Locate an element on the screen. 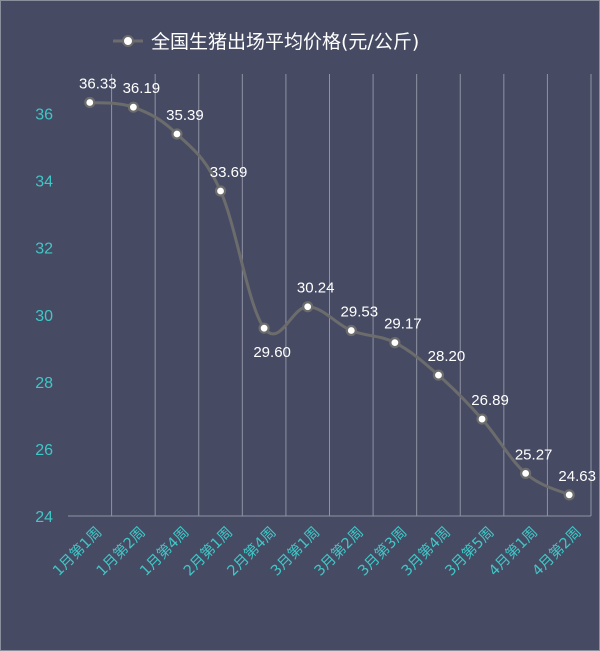  data-label: 29.17 is located at coordinates (403, 324).